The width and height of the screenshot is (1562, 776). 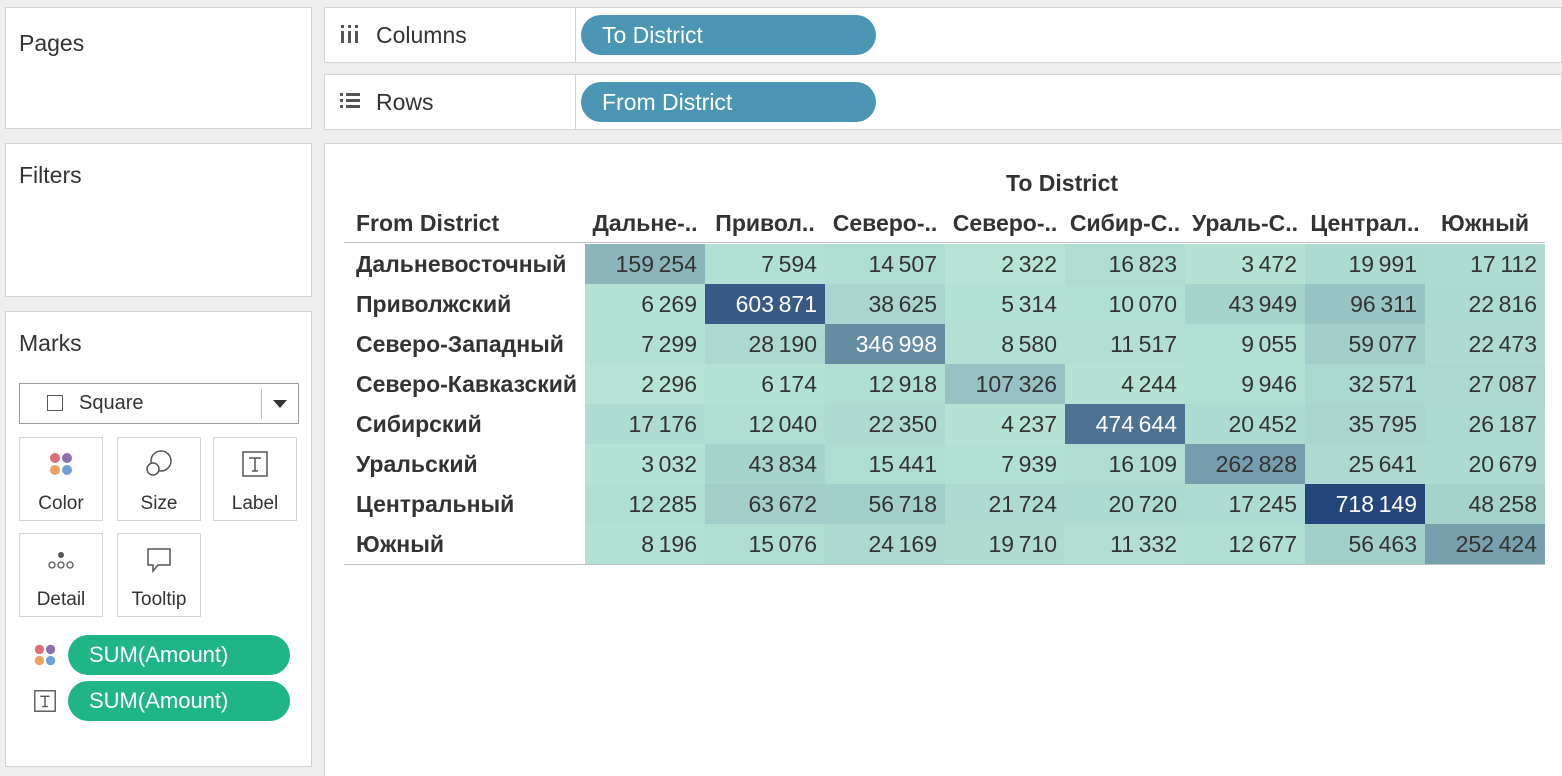 I want to click on heatmap-cell: 17 112, so click(x=1485, y=264).